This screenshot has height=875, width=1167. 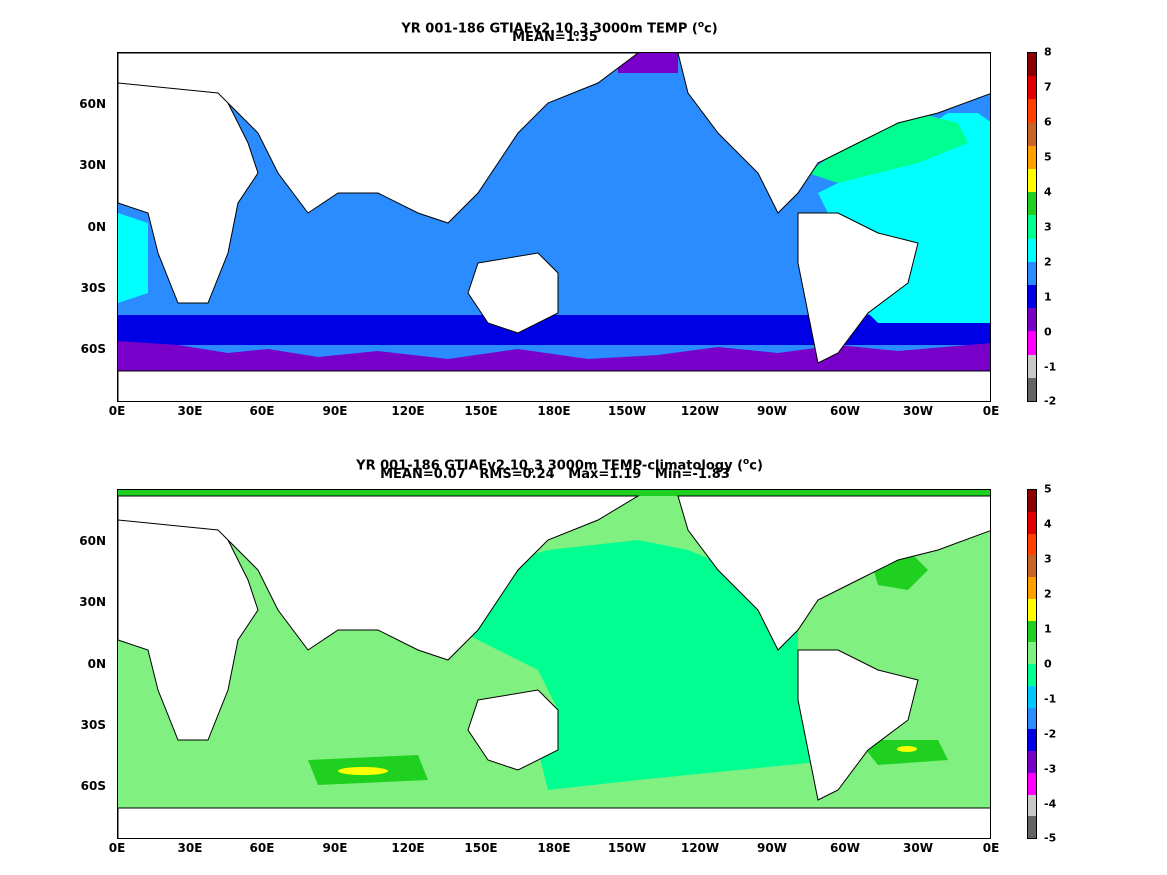 What do you see at coordinates (554, 493) in the screenshot?
I see `panel2-arctic` at bounding box center [554, 493].